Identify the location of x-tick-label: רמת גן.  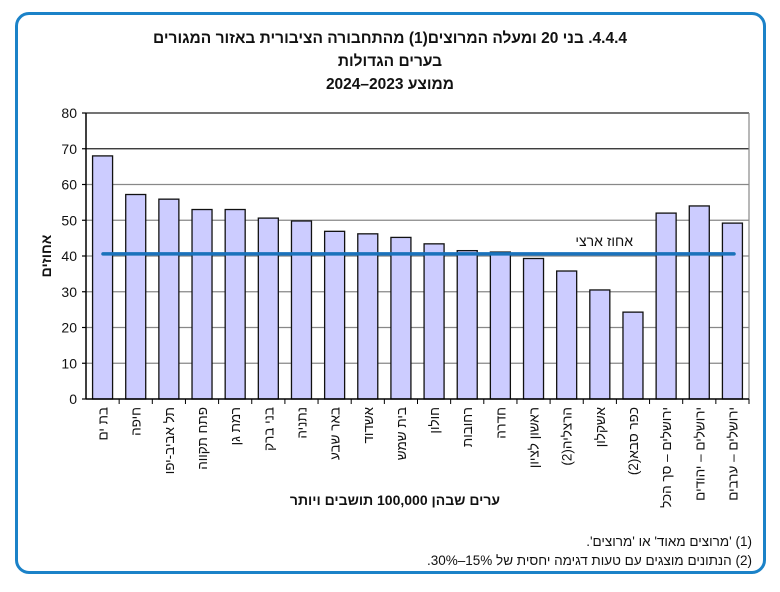
(235, 426).